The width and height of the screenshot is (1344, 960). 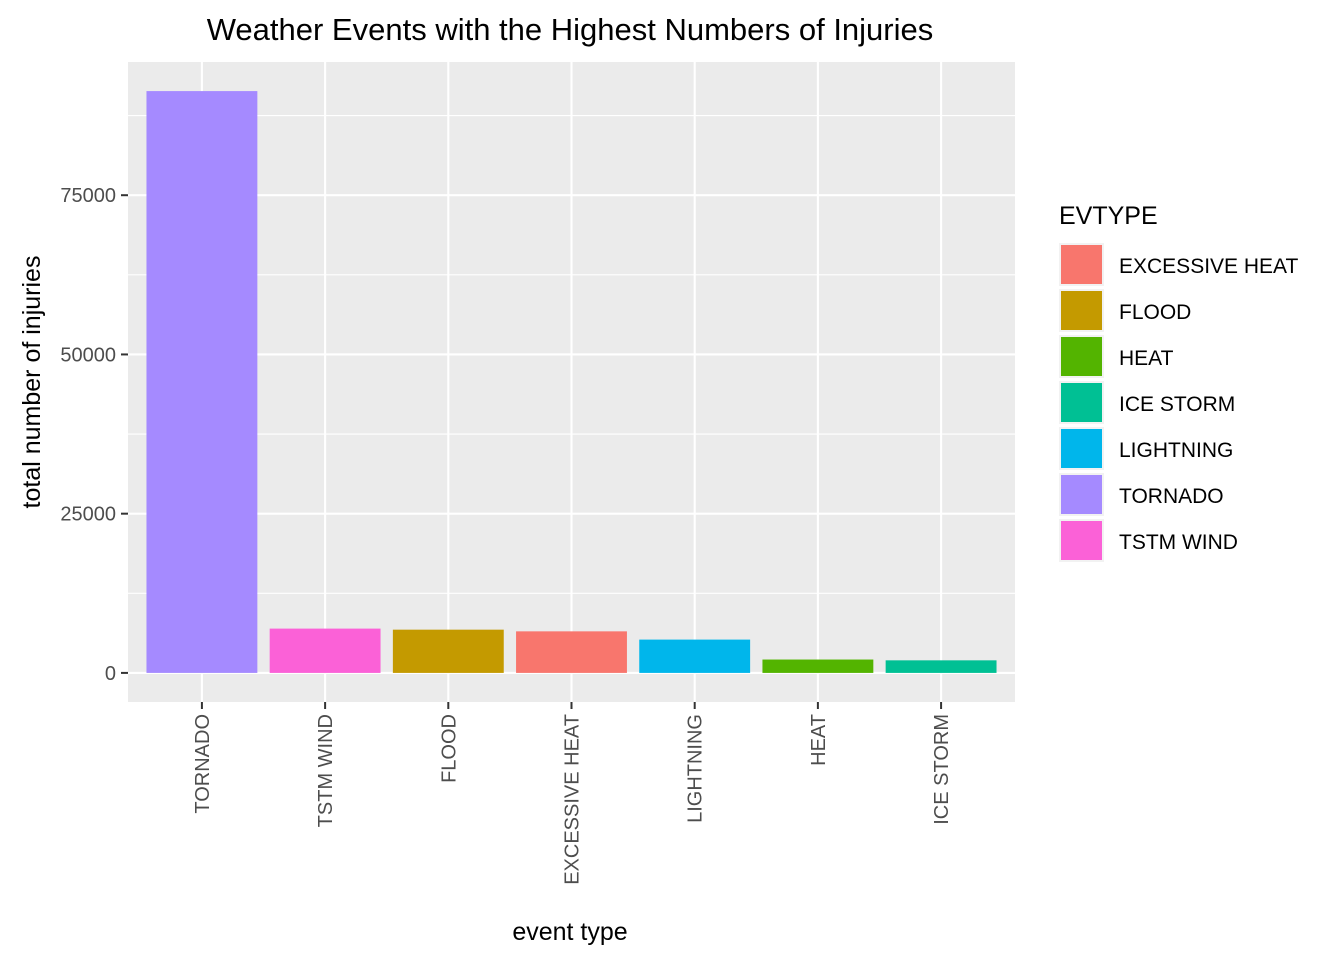 I want to click on legend-label: LIGHTNING, so click(x=1176, y=450).